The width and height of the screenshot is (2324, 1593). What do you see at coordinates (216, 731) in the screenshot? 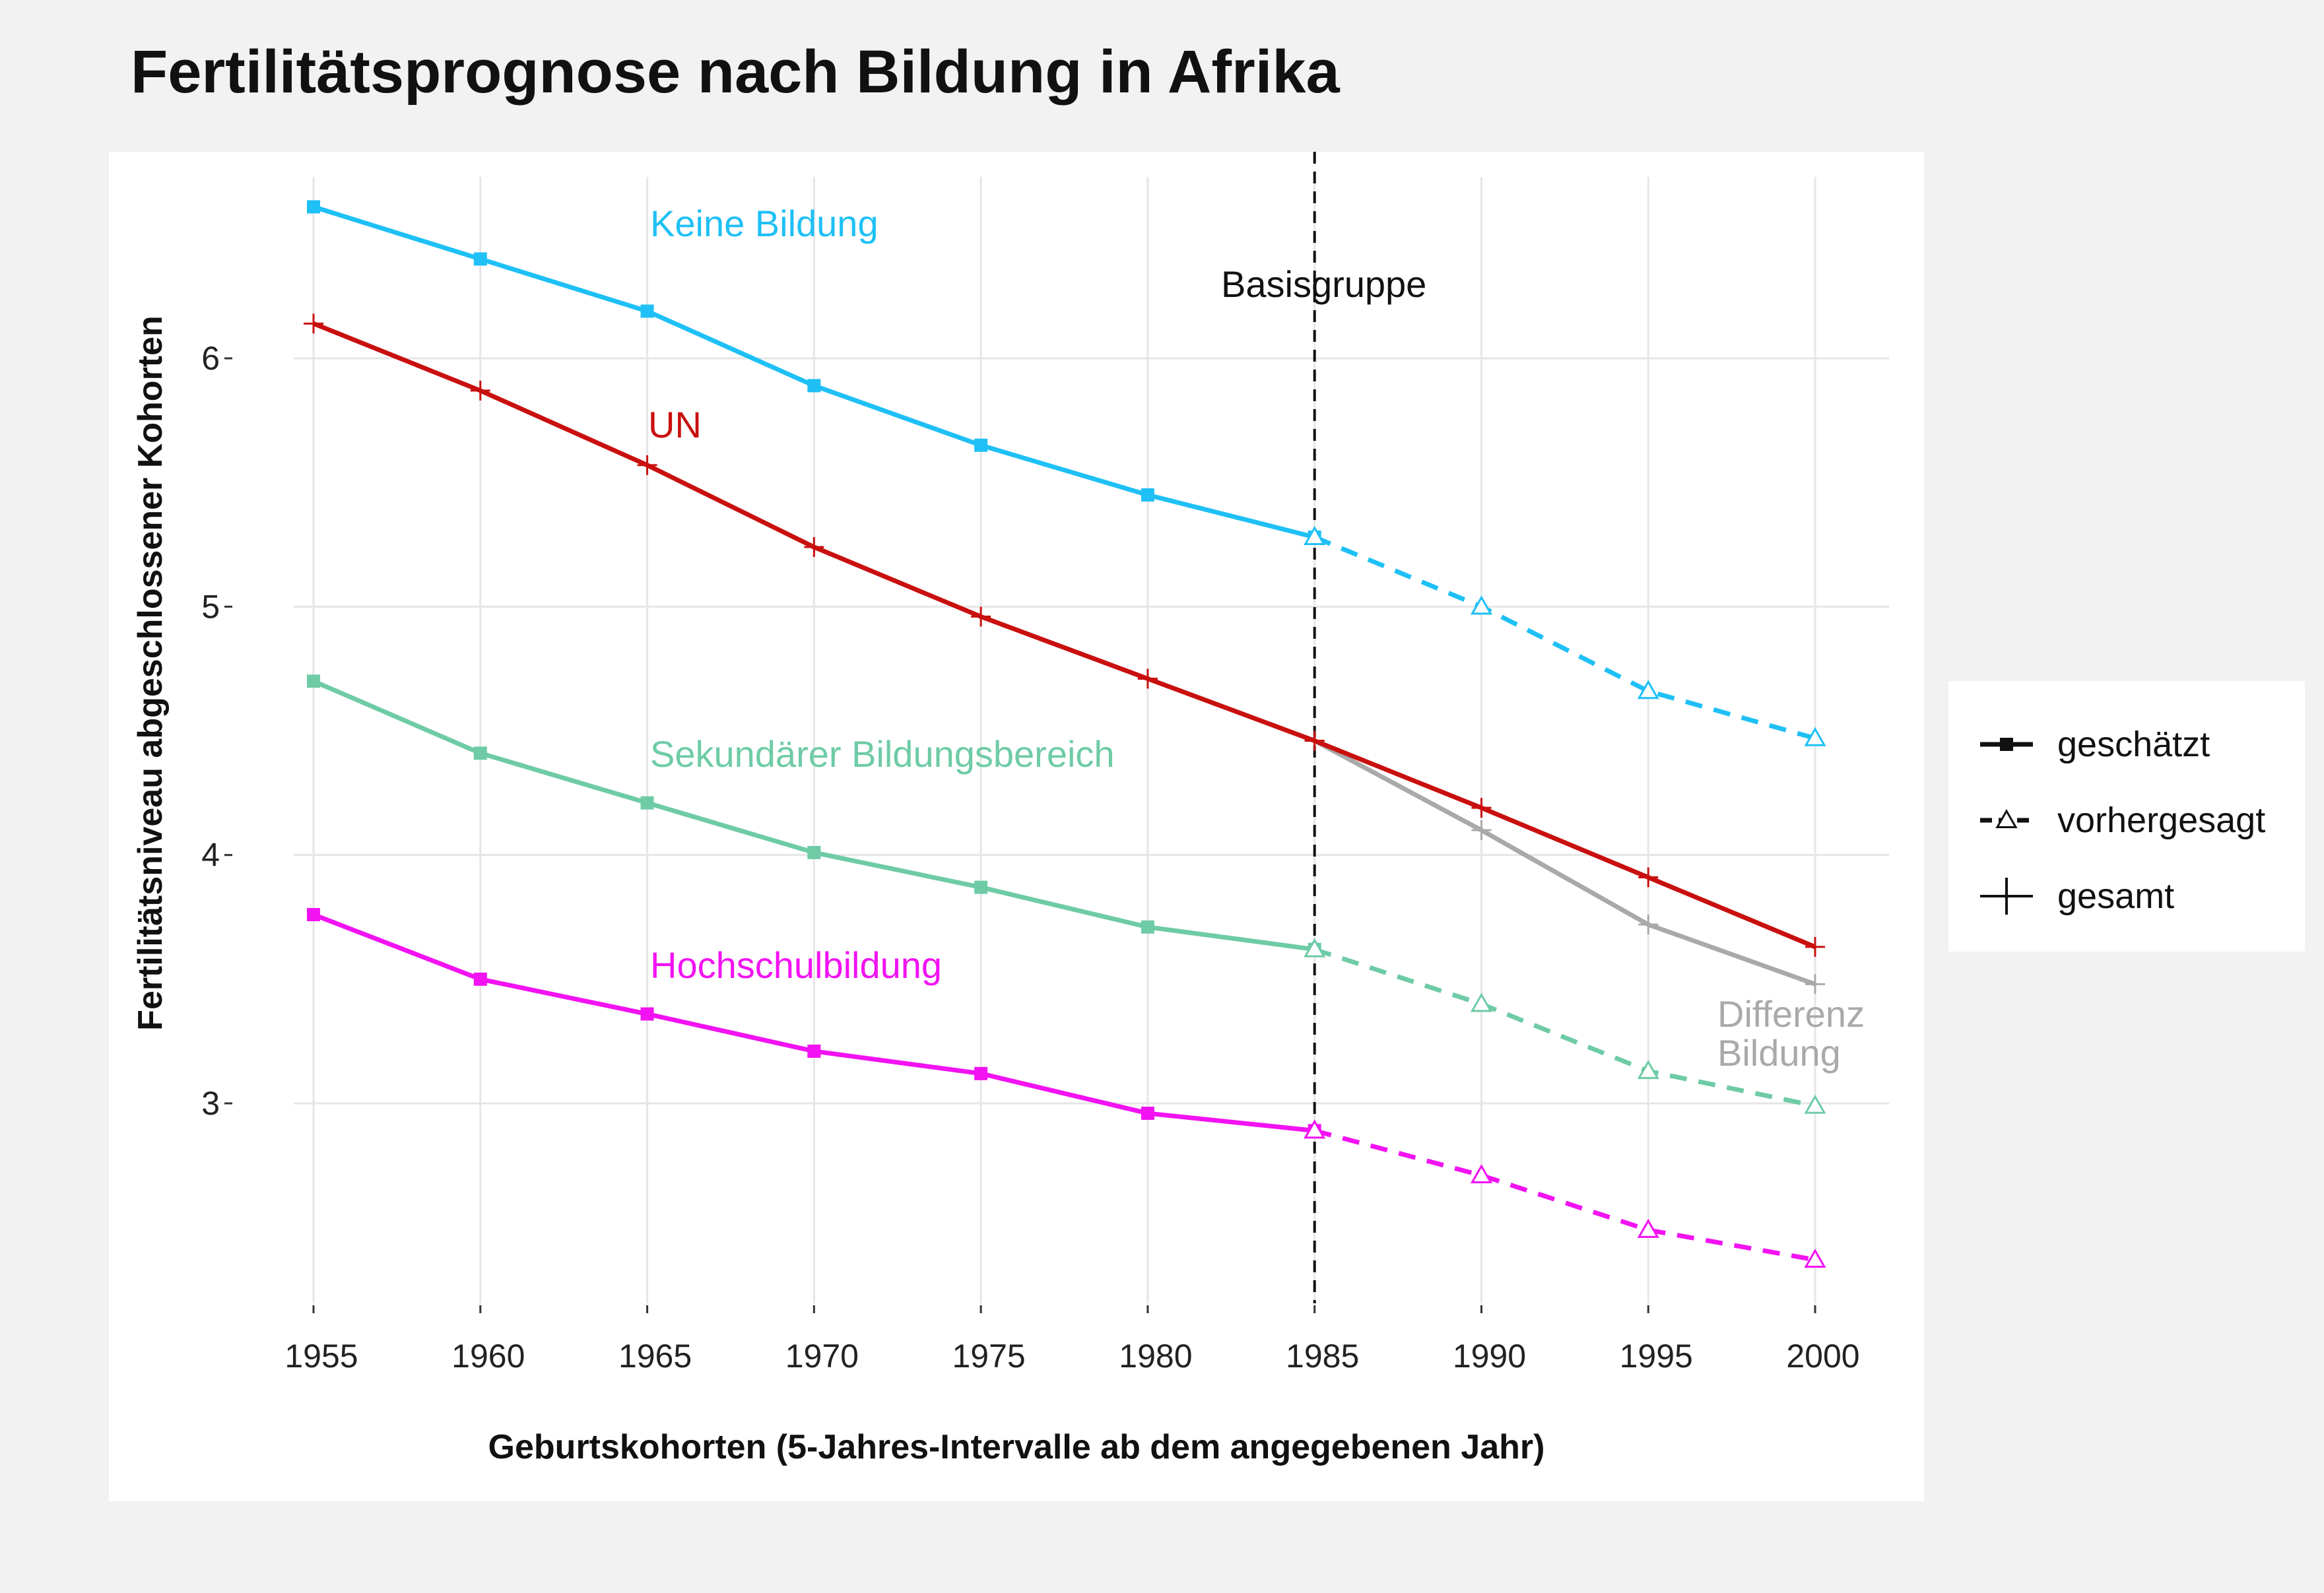
I see `y-ticks: 3 4 5 6` at bounding box center [216, 731].